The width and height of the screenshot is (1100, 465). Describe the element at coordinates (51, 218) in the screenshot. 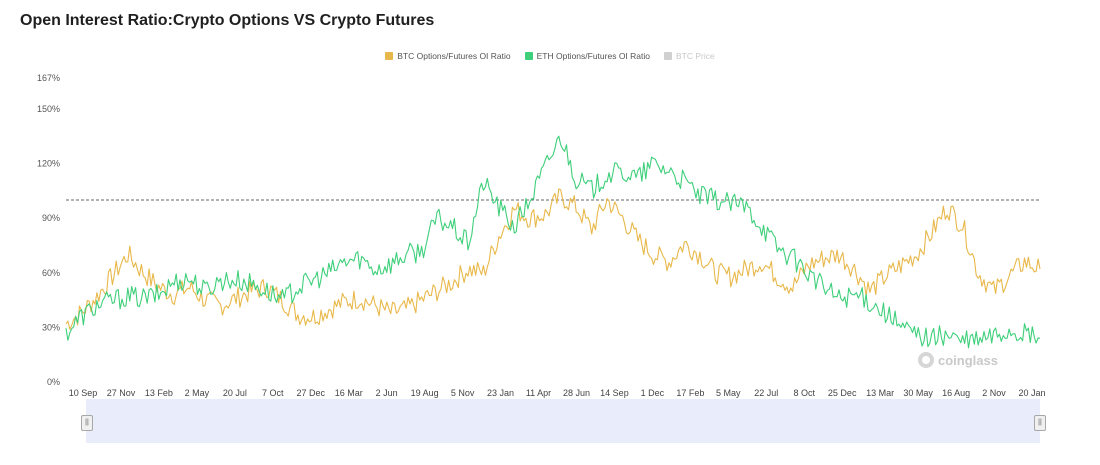

I see `y-tick-label: 90%` at that location.